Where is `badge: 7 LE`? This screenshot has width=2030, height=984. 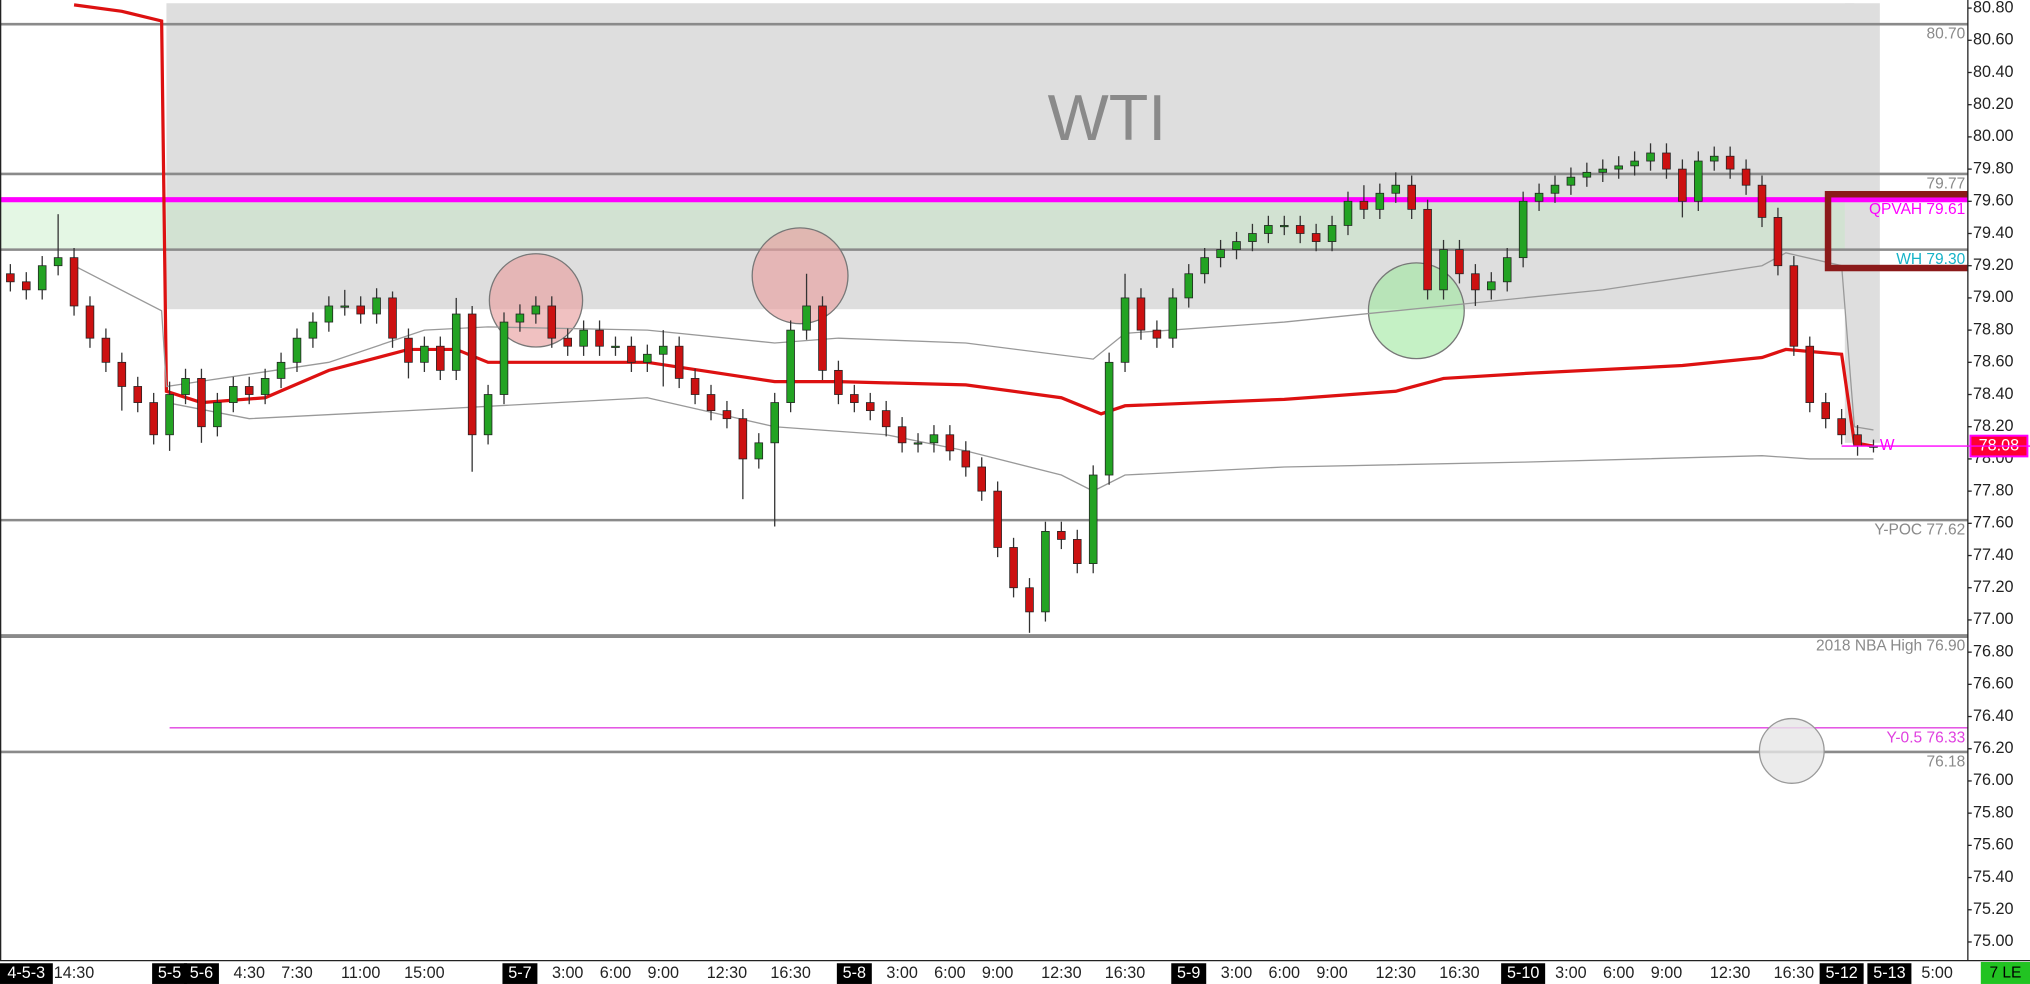 badge: 7 LE is located at coordinates (2005, 973).